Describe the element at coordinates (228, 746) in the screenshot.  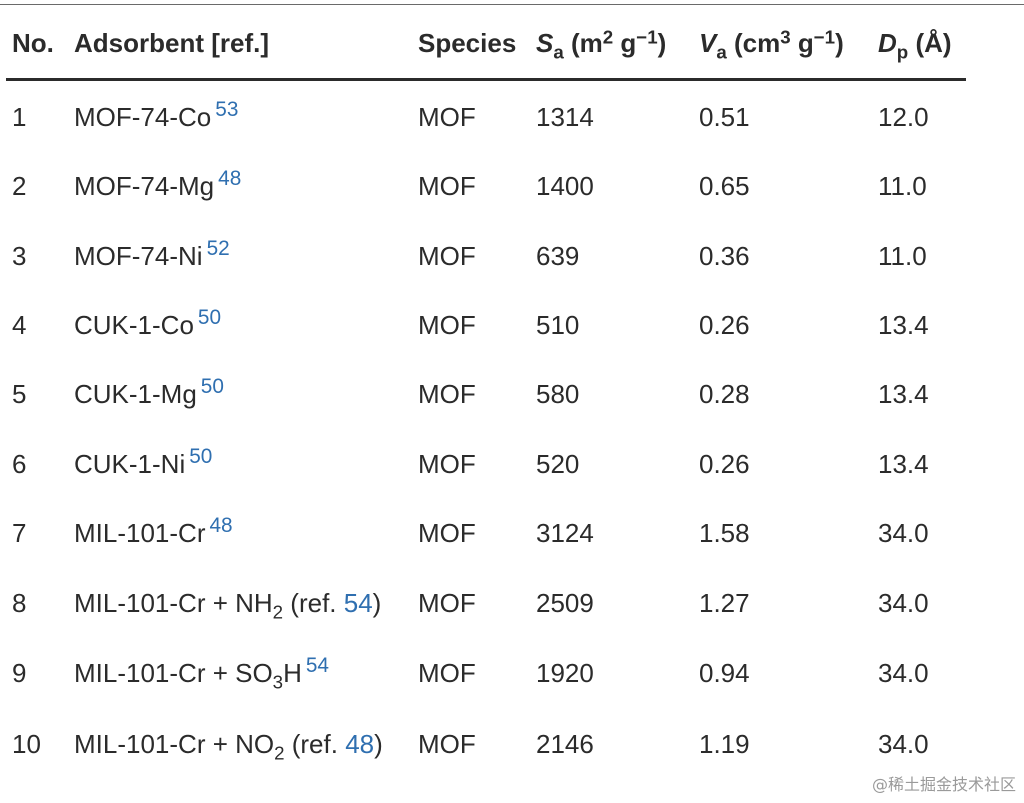
I see `row-adsorbent: MIL-101-Cr + NO2 (ref. 48)` at that location.